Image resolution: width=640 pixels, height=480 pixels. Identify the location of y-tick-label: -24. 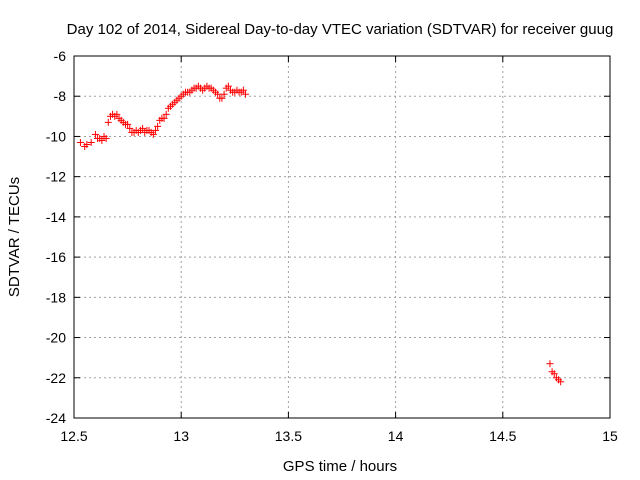
(56, 418).